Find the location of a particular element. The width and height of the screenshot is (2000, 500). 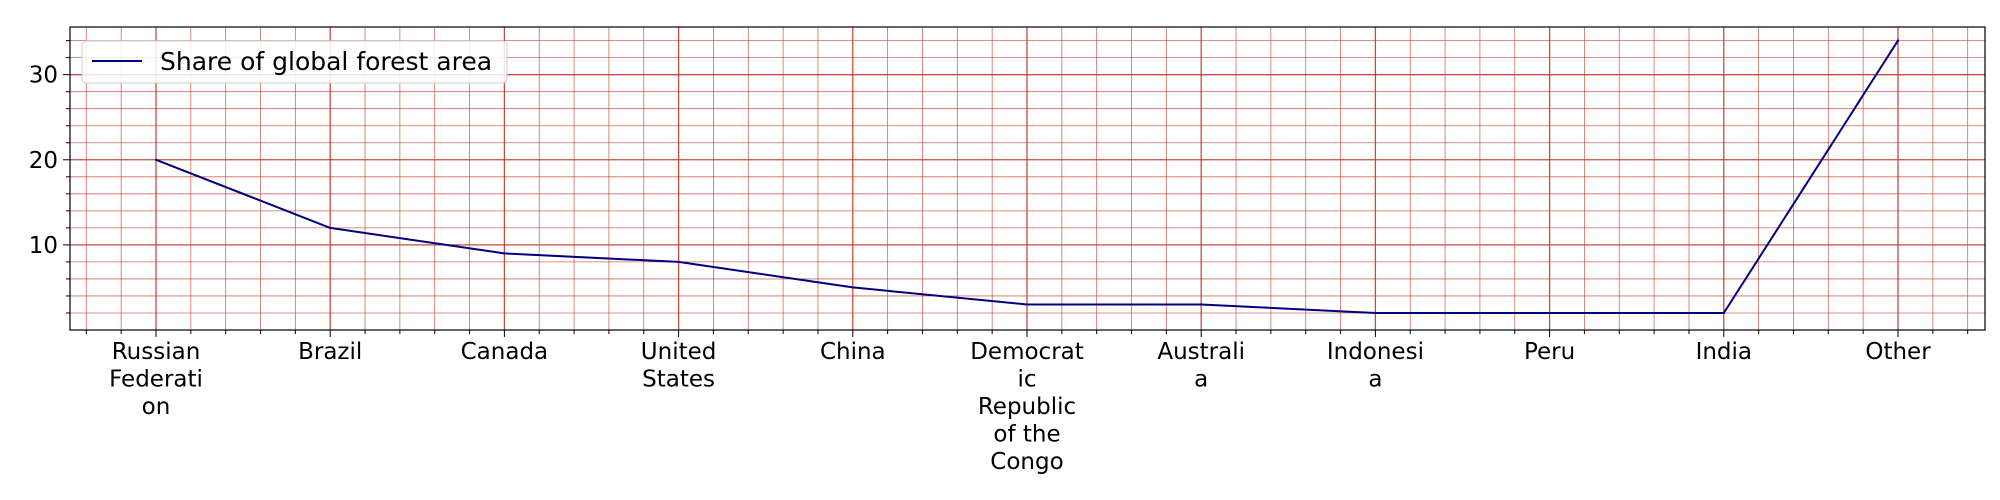

x-tick-label: ic is located at coordinates (1026, 380).